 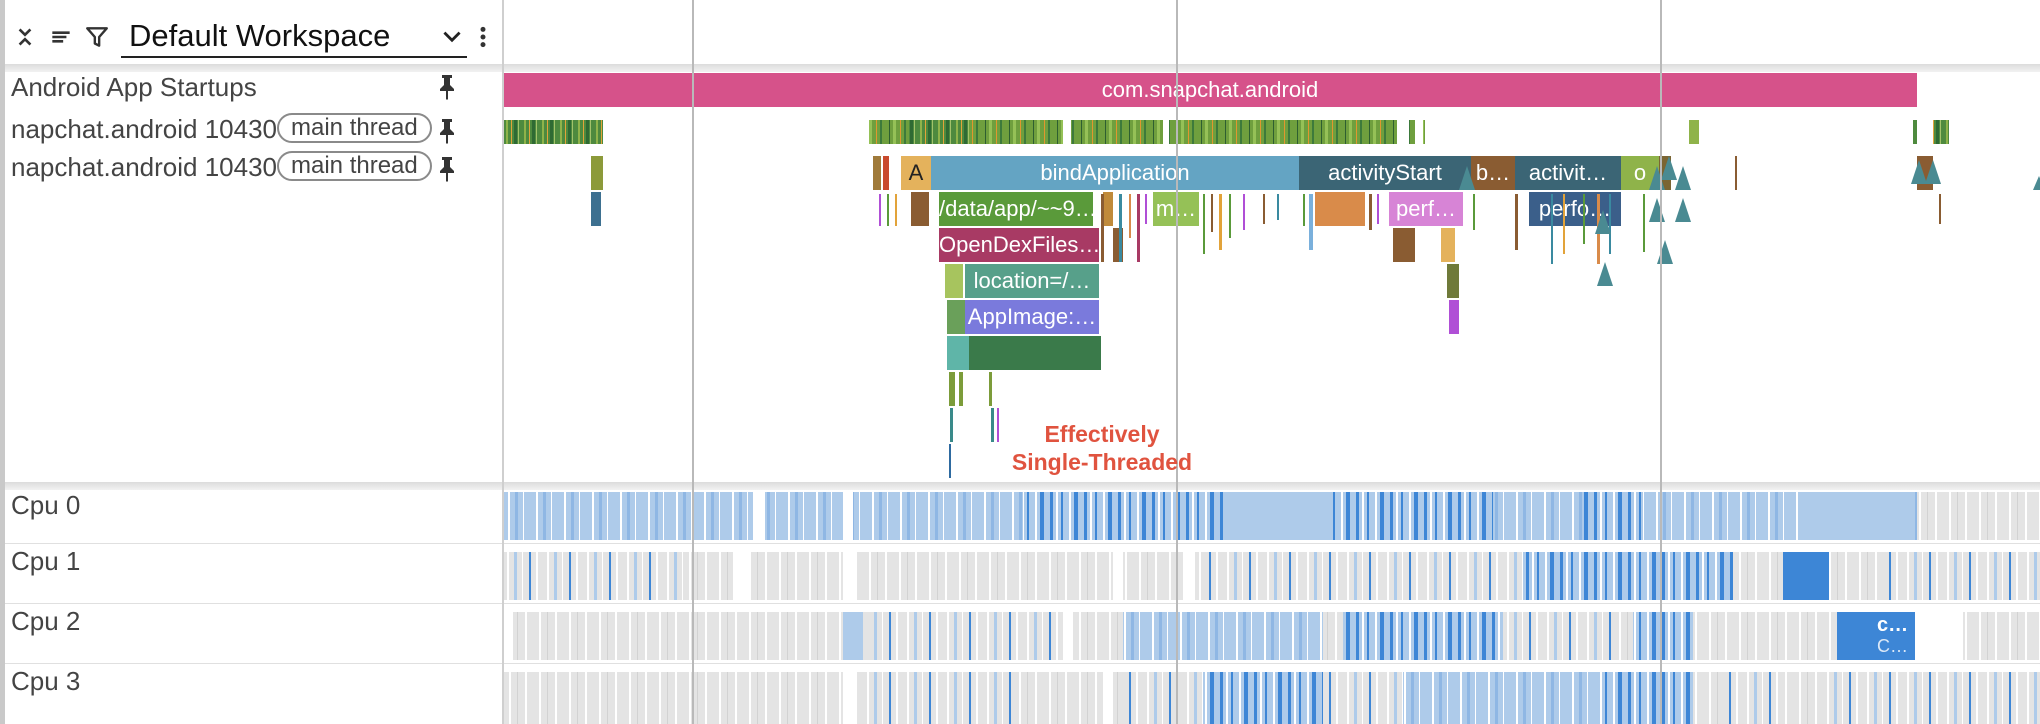 What do you see at coordinates (46, 681) in the screenshot?
I see `track-title: Cpu 3` at bounding box center [46, 681].